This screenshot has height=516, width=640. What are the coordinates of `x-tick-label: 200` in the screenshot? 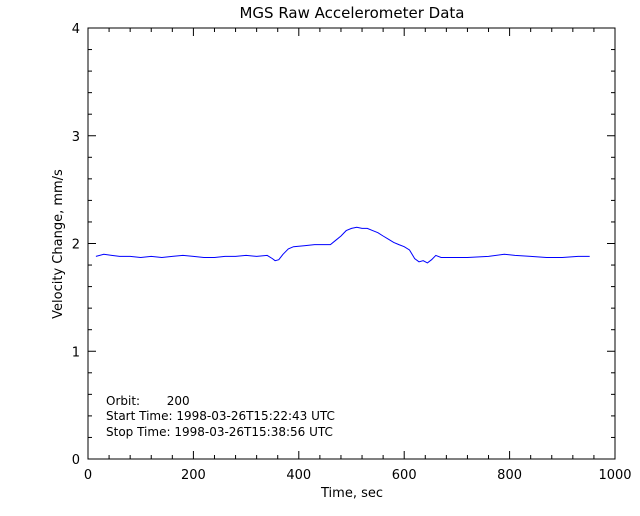 It's located at (193, 475).